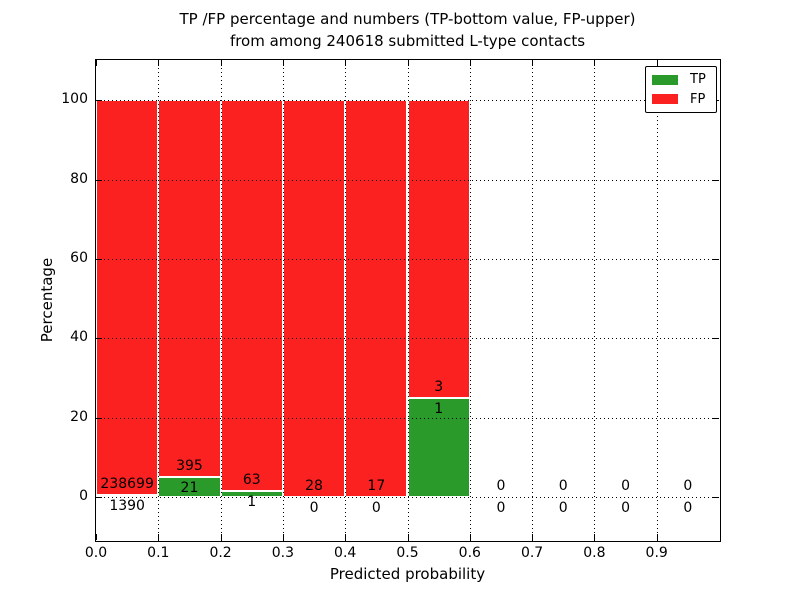 This screenshot has height=600, width=800. I want to click on legend-label-fp: FP, so click(698, 99).